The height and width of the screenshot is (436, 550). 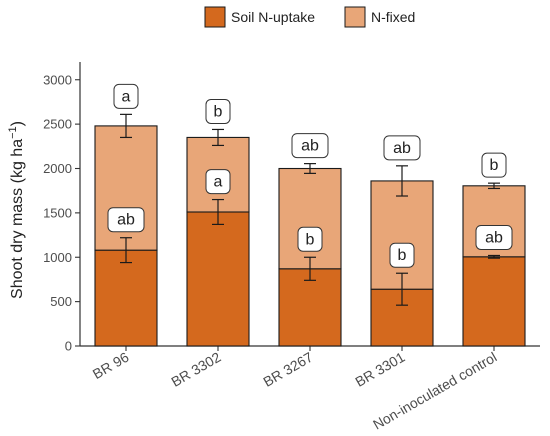 I want to click on y-tick-label: 2000, so click(x=57, y=168).